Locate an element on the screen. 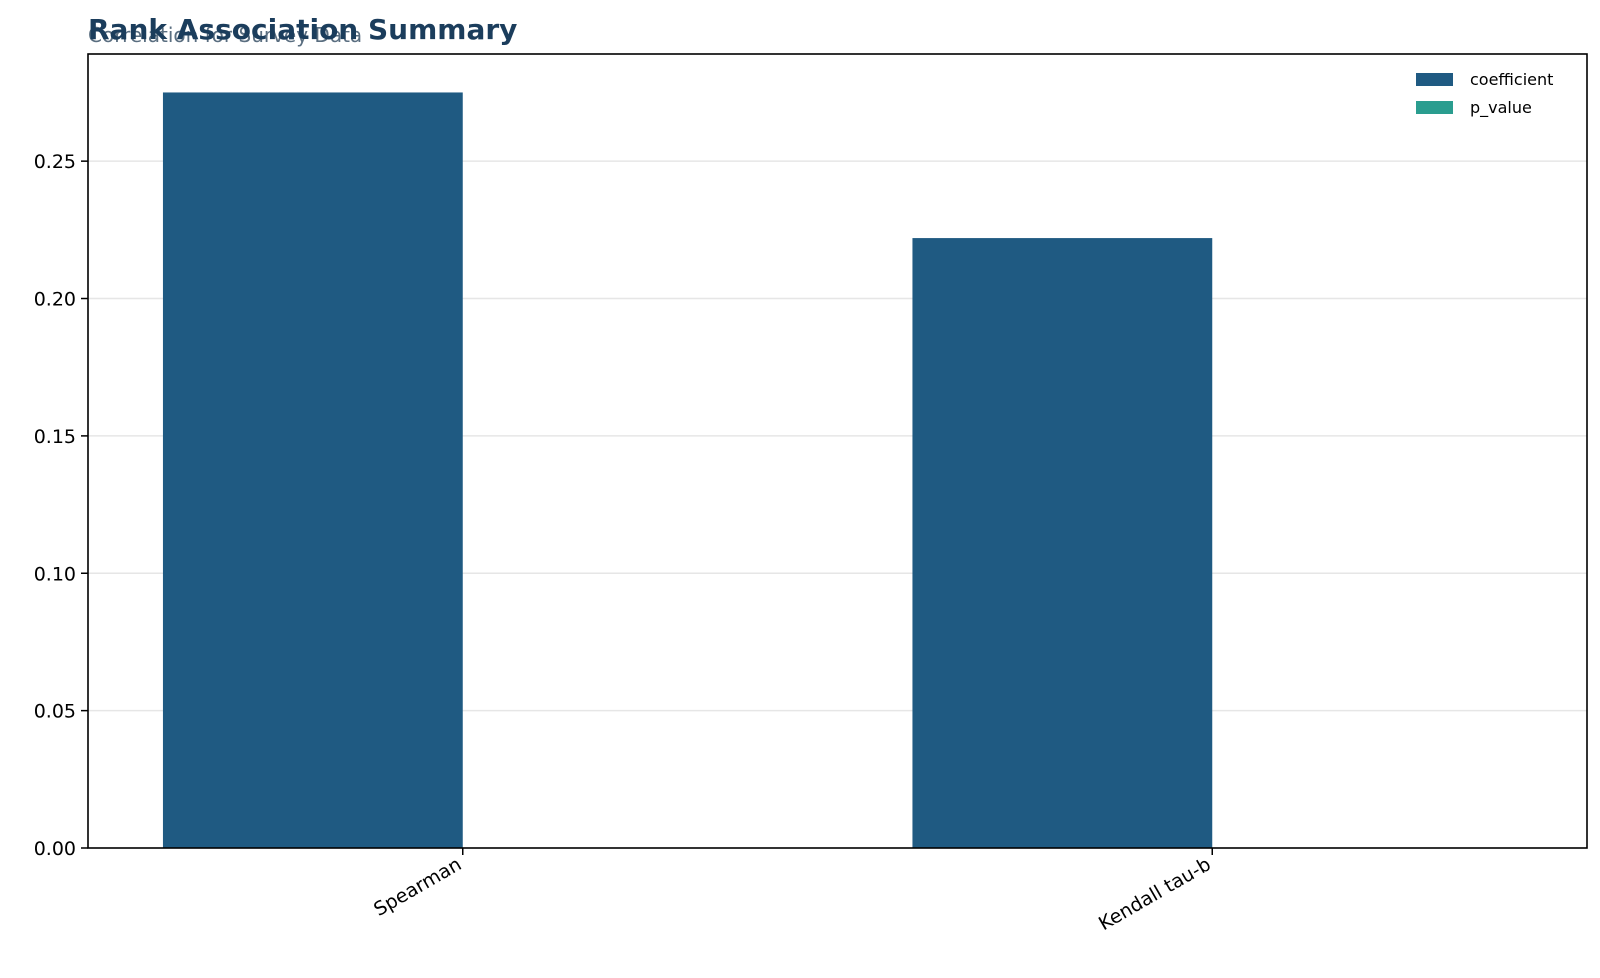 Image resolution: width=1600 pixels, height=978 pixels. x-tick-label: Kendall tau-b is located at coordinates (1155, 894).